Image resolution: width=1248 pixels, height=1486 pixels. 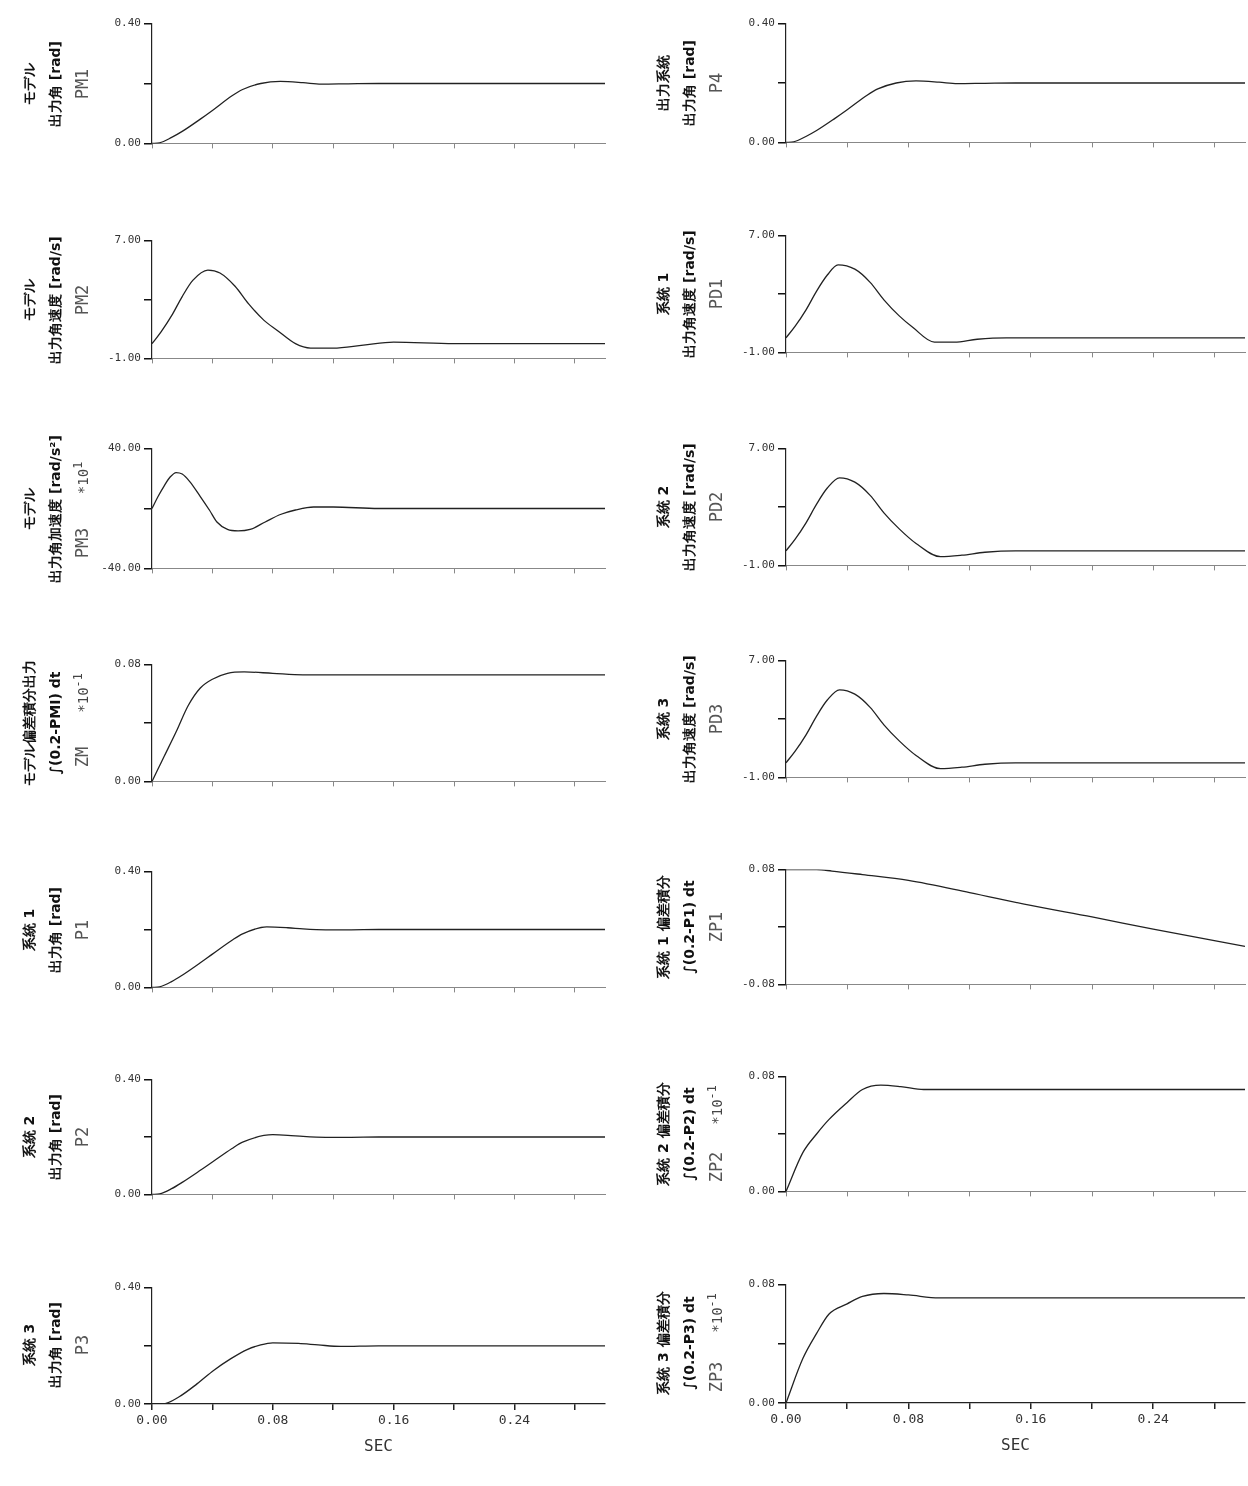 What do you see at coordinates (81, 1345) in the screenshot?
I see `y-axis-title: P3` at bounding box center [81, 1345].